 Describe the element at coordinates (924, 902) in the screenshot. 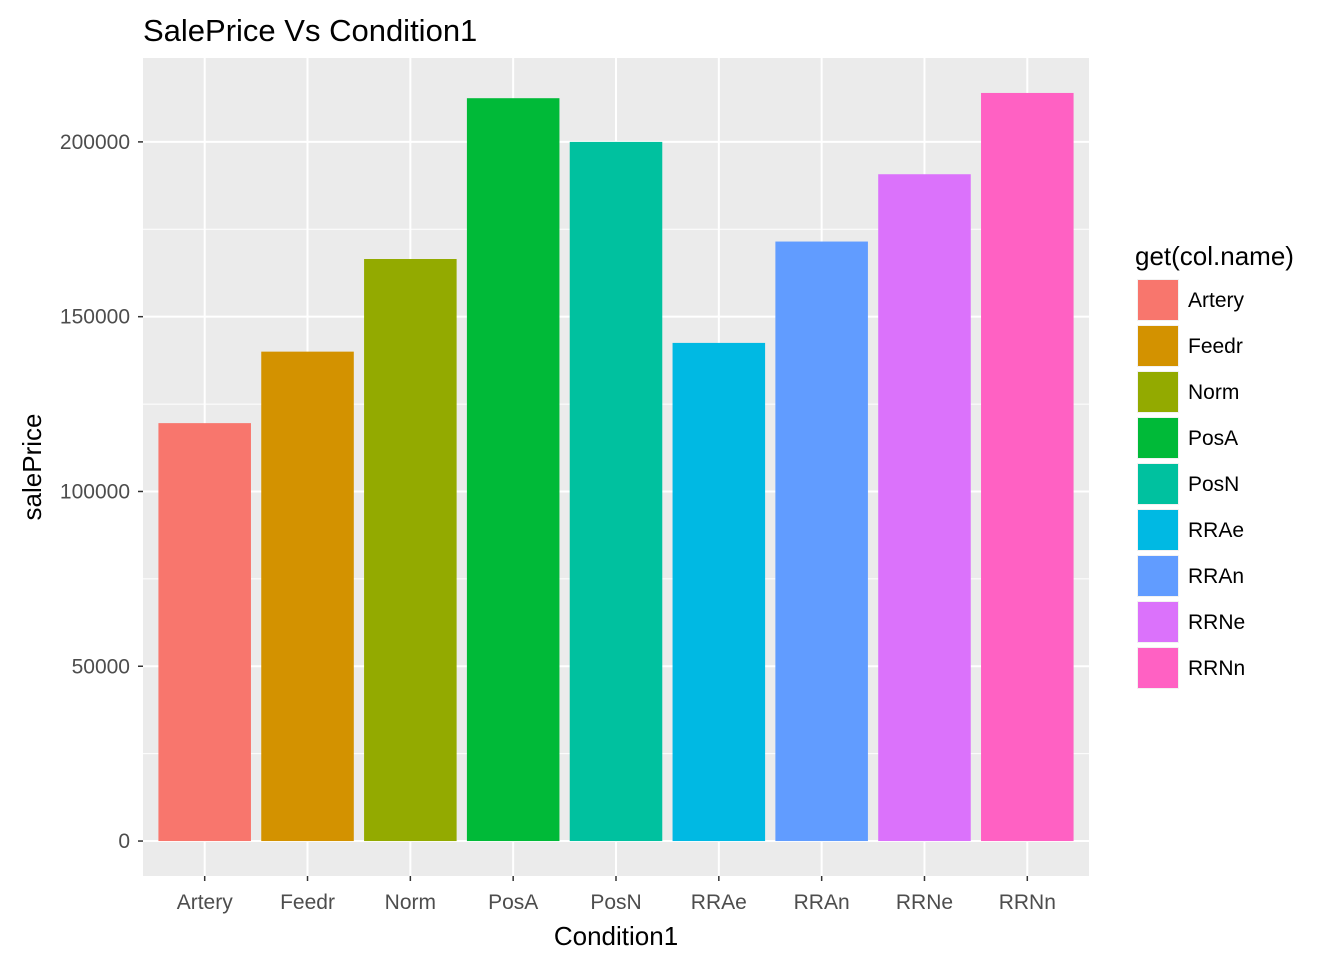

I see `x-tick-label: RRNe` at that location.